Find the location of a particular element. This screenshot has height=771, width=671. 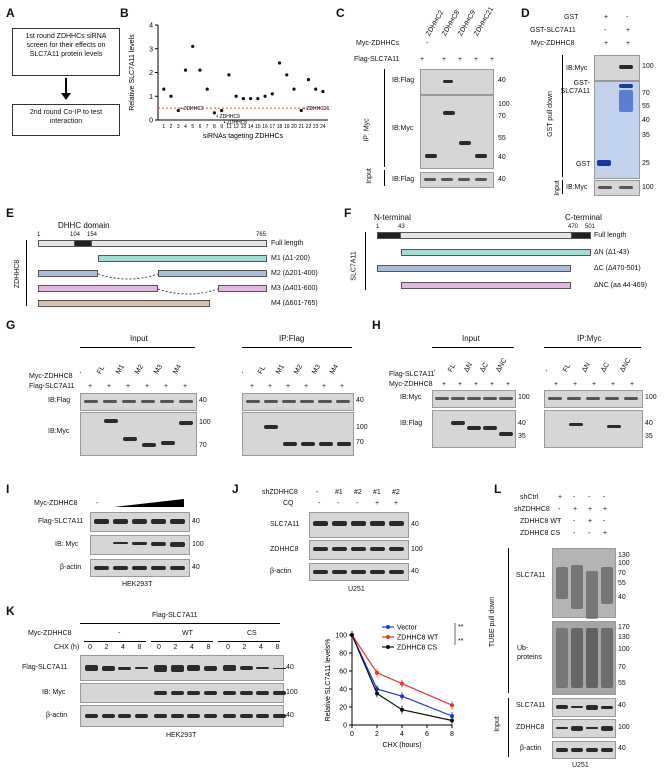

y-tick-label: 80 is located at coordinates (343, 654).